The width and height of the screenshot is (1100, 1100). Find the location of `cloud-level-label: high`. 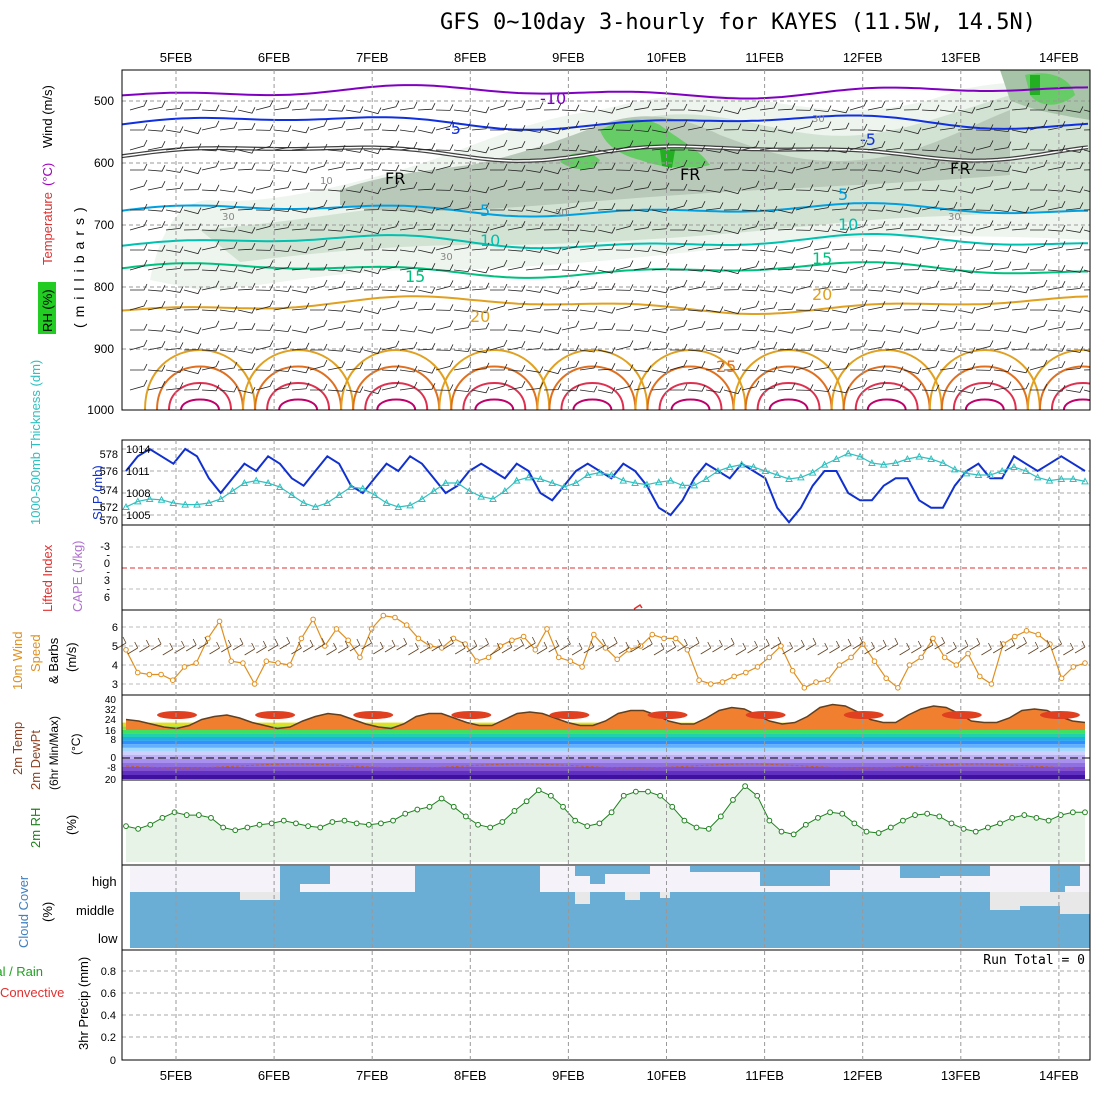

cloud-level-label: high is located at coordinates (104, 881).